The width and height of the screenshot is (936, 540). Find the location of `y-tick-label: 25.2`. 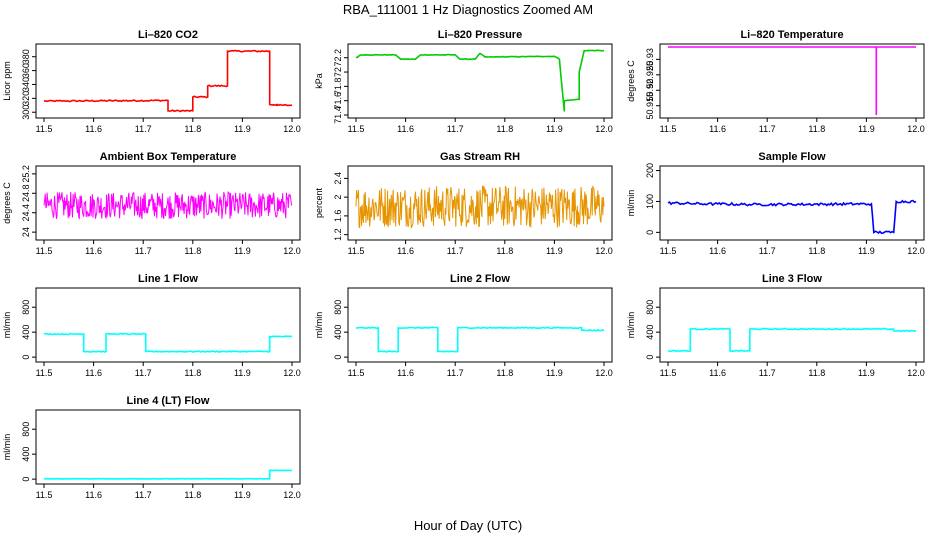

y-tick-label: 25.2 is located at coordinates (26, 174).